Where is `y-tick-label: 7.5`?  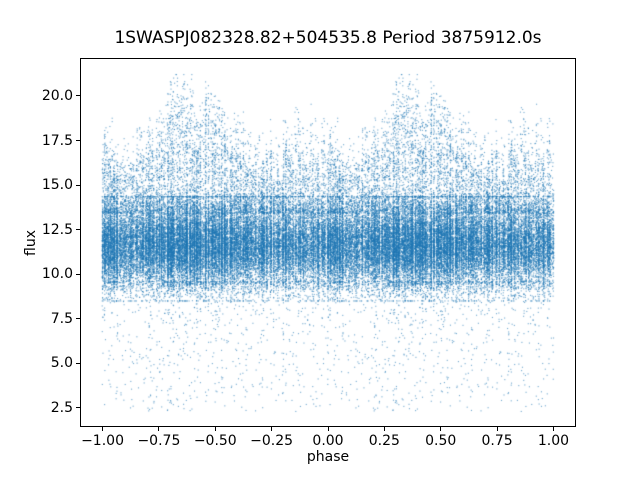 y-tick-label: 7.5 is located at coordinates (61, 318).